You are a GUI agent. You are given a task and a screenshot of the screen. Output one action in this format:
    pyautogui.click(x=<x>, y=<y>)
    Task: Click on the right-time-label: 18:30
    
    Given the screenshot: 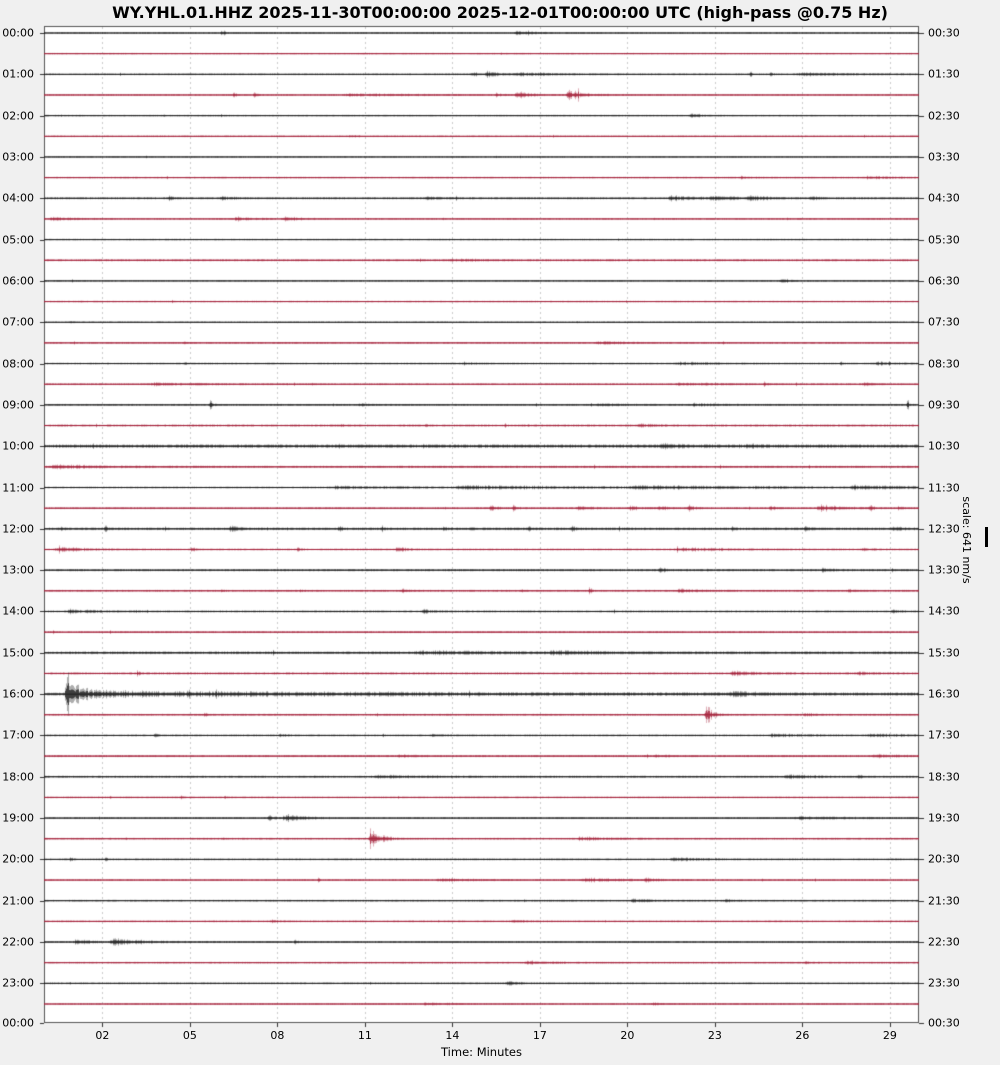 What is the action you would take?
    pyautogui.click(x=944, y=777)
    